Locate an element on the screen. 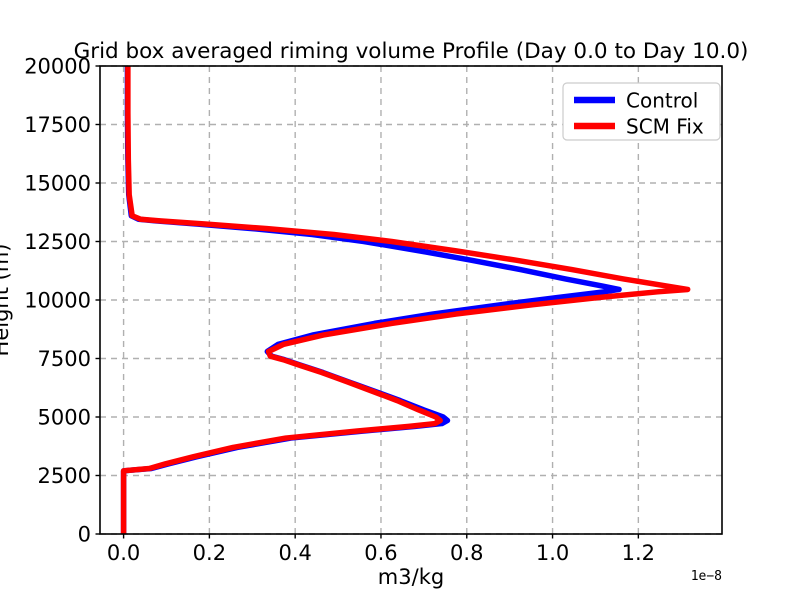 This screenshot has height=600, width=800. x-tick-label: 0.2 is located at coordinates (209, 553).